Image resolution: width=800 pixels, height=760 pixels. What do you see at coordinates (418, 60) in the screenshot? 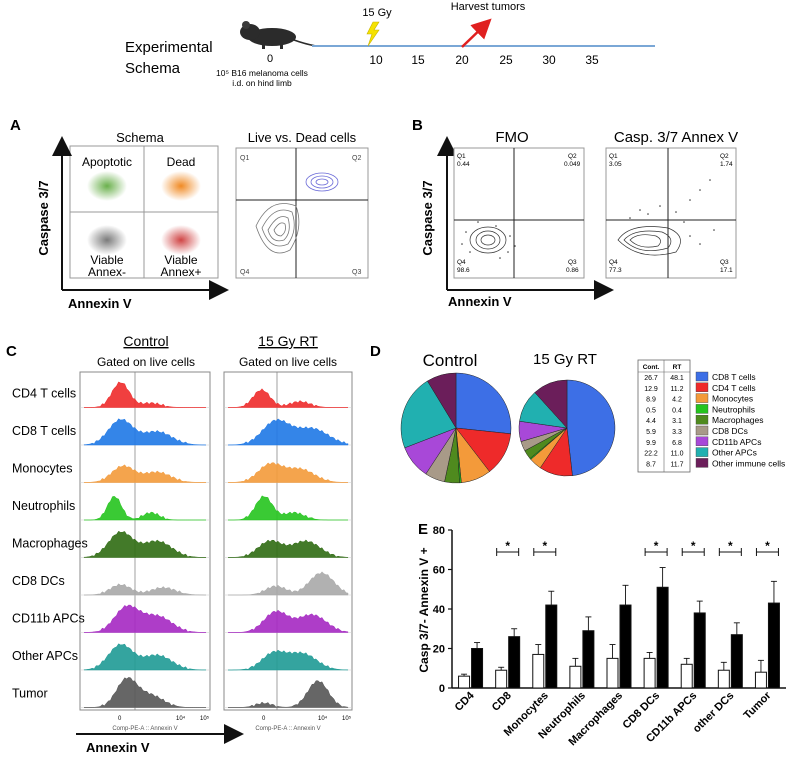
I see `day-label: 15` at bounding box center [418, 60].